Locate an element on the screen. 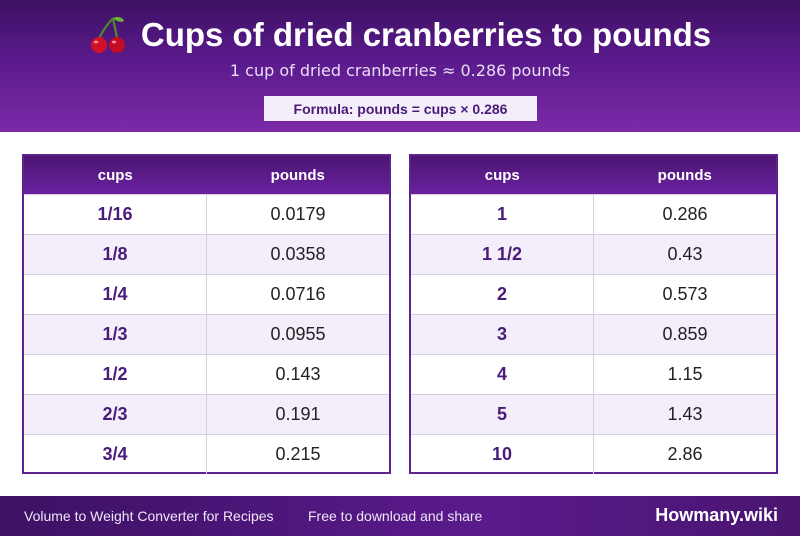 The width and height of the screenshot is (800, 536). cups-cell: 1 1/2 is located at coordinates (502, 254).